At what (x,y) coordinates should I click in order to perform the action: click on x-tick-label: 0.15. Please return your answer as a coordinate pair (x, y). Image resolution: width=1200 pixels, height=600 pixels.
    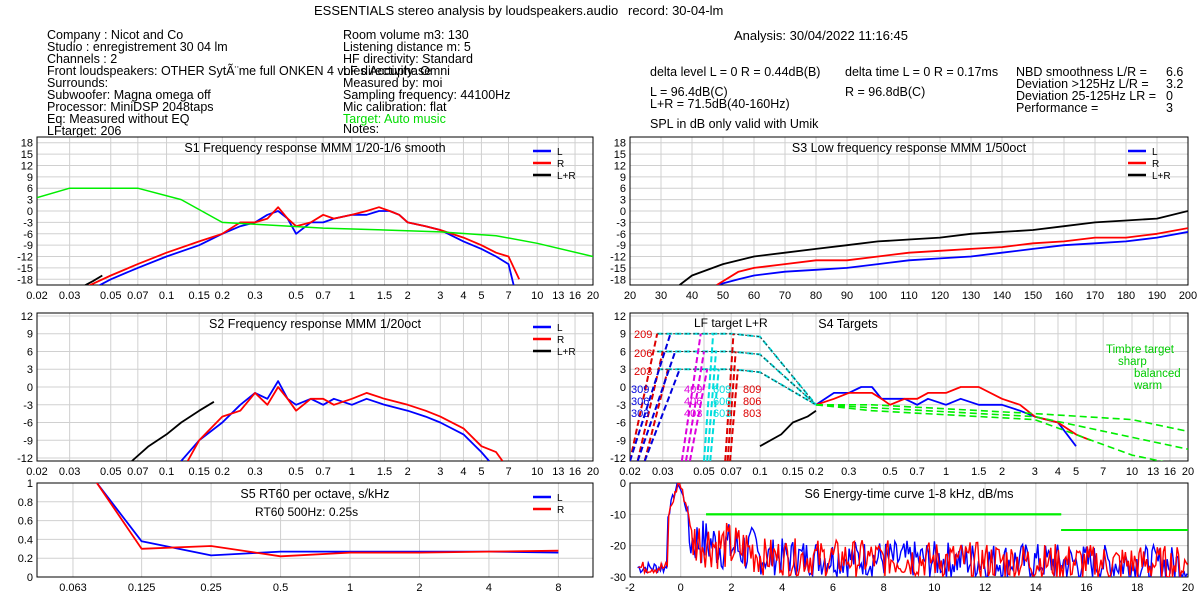
    Looking at the image, I should click on (198, 472).